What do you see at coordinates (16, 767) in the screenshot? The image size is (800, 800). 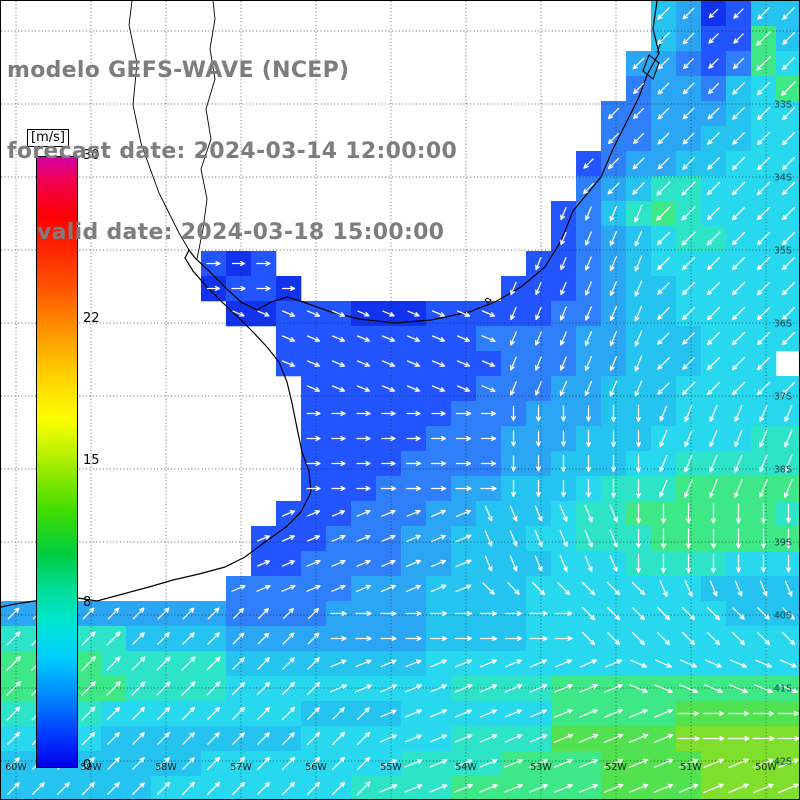 I see `svg-text: 60W` at bounding box center [16, 767].